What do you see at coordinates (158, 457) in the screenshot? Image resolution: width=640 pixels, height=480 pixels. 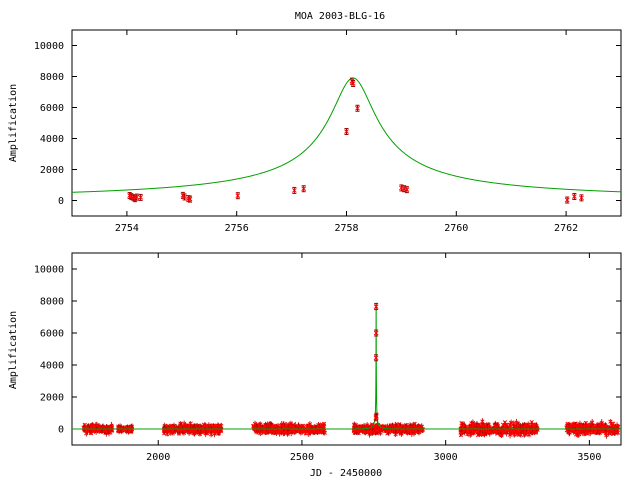 I see `x-tick-label: 2000` at bounding box center [158, 457].